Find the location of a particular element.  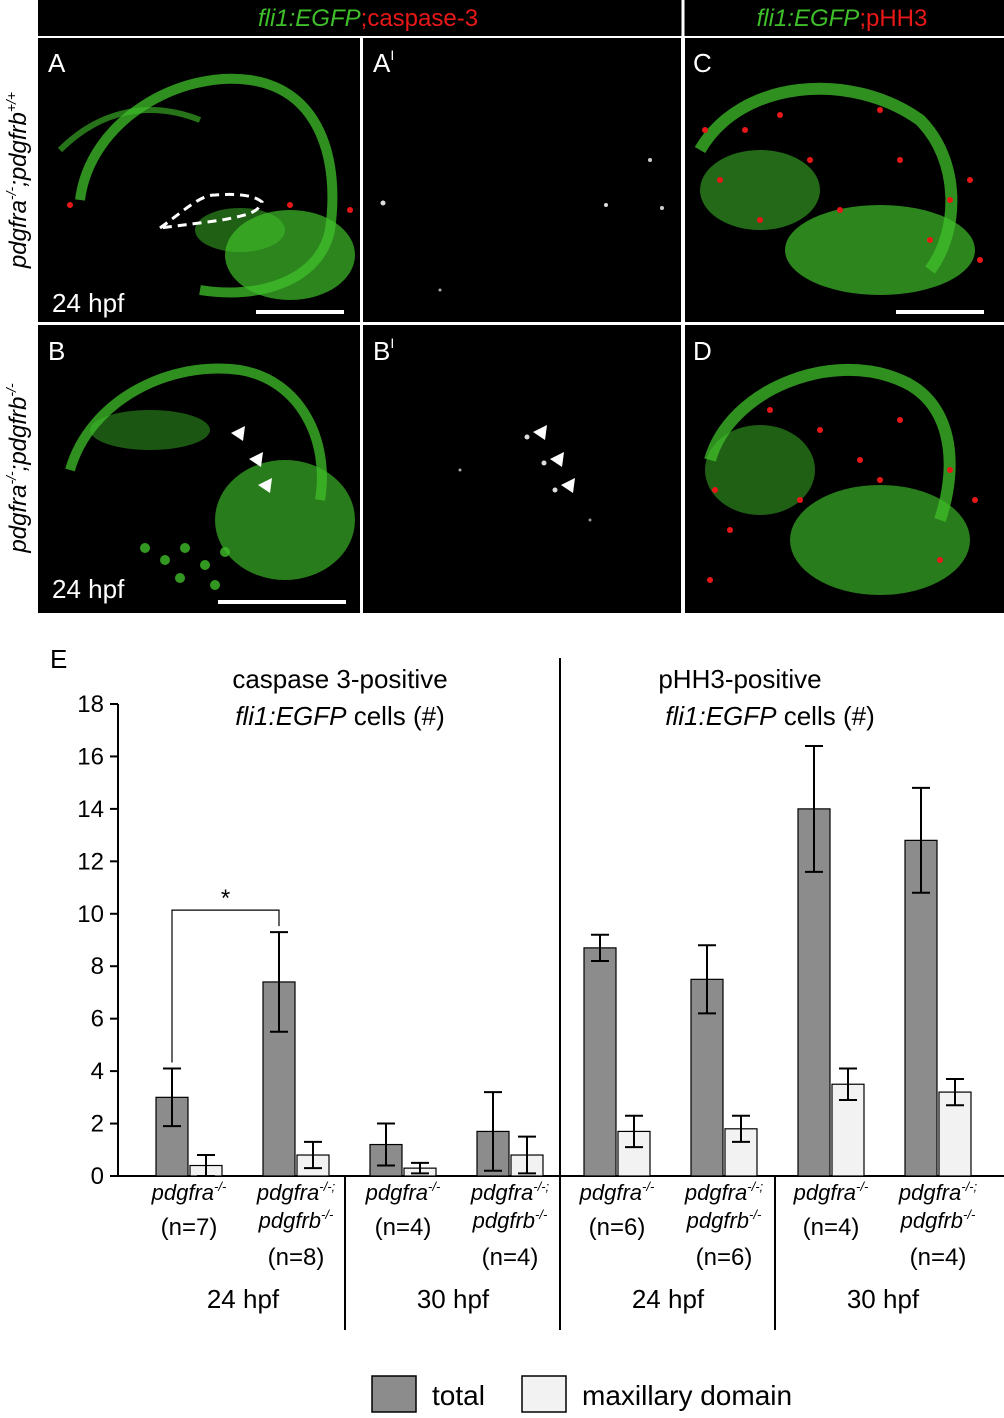

panel-a is located at coordinates (199, 180).